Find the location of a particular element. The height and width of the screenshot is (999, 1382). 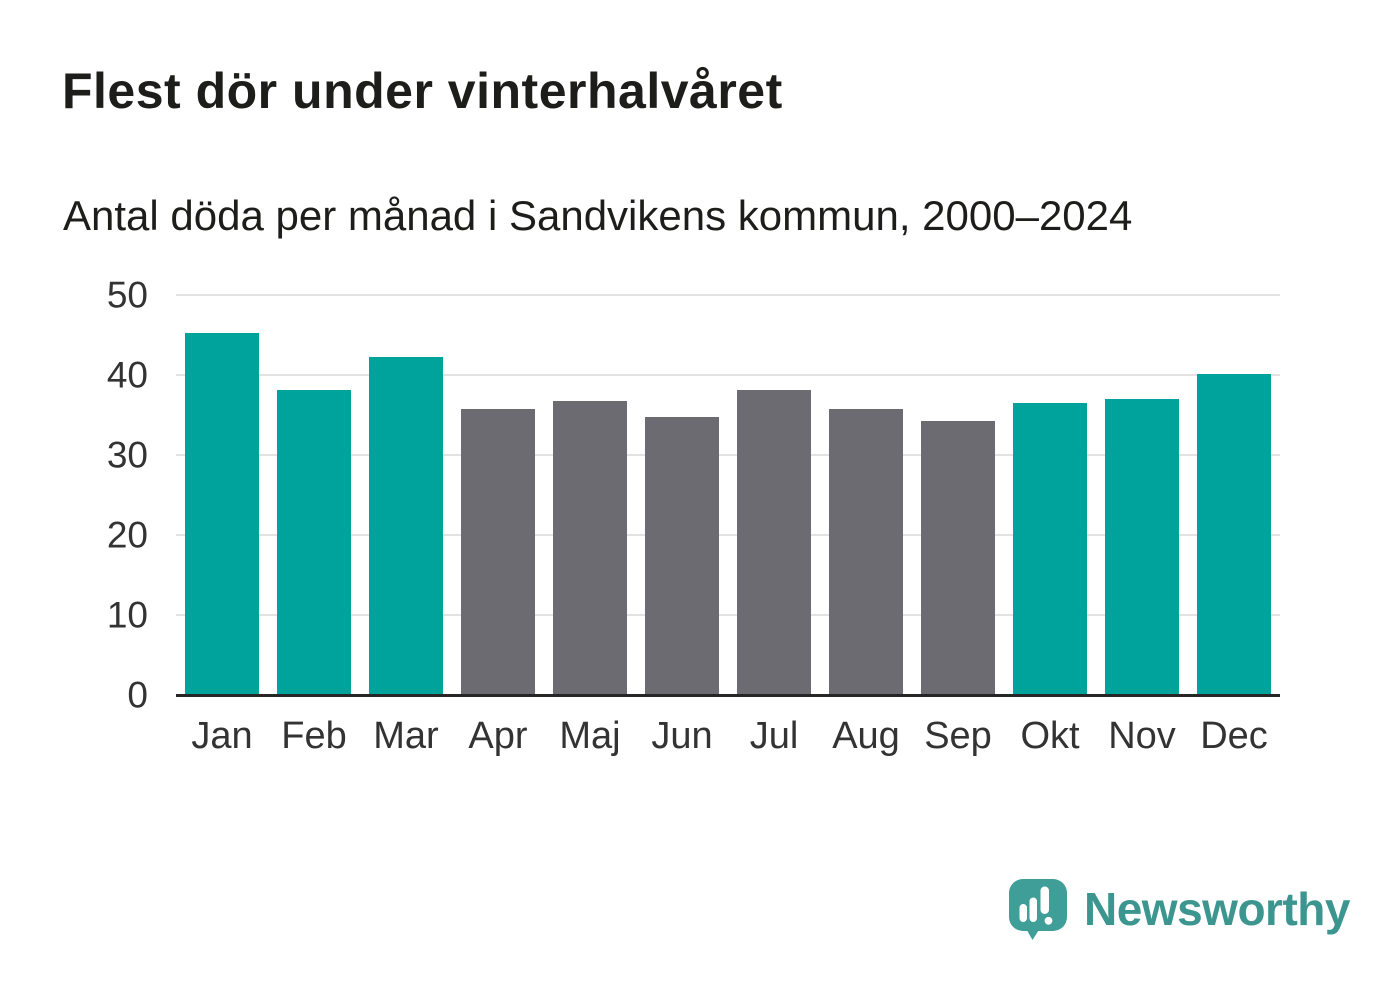

x-tick-label-okt: Okt is located at coordinates (1050, 736).